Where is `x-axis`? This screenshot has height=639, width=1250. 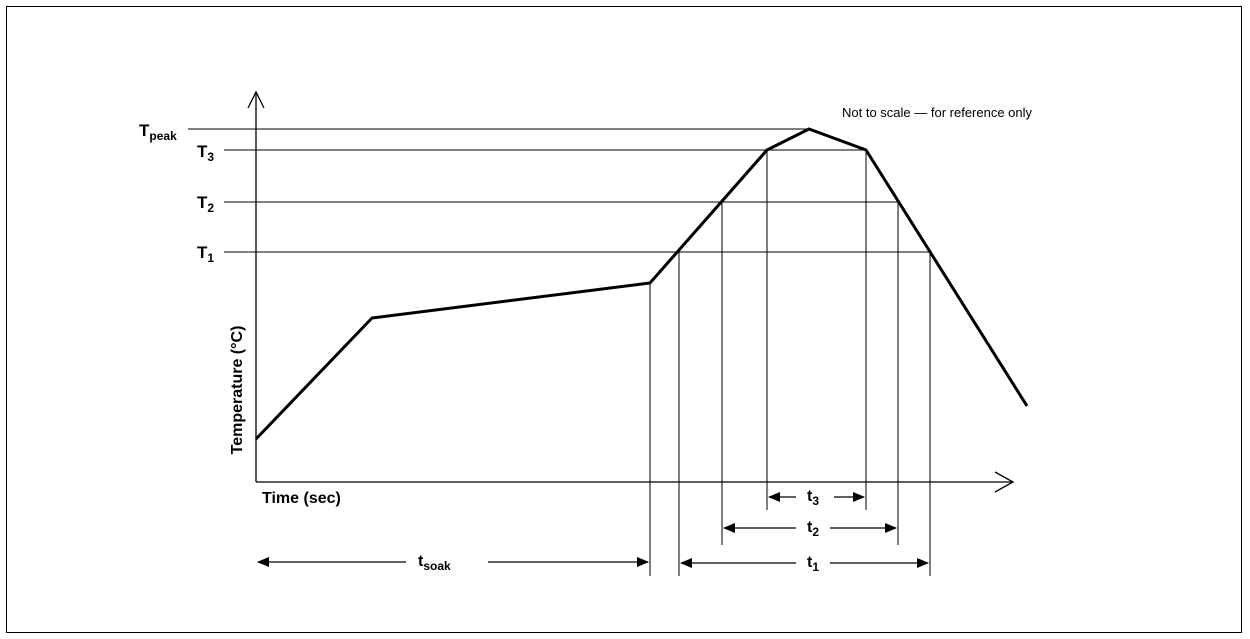
x-axis is located at coordinates (635, 482).